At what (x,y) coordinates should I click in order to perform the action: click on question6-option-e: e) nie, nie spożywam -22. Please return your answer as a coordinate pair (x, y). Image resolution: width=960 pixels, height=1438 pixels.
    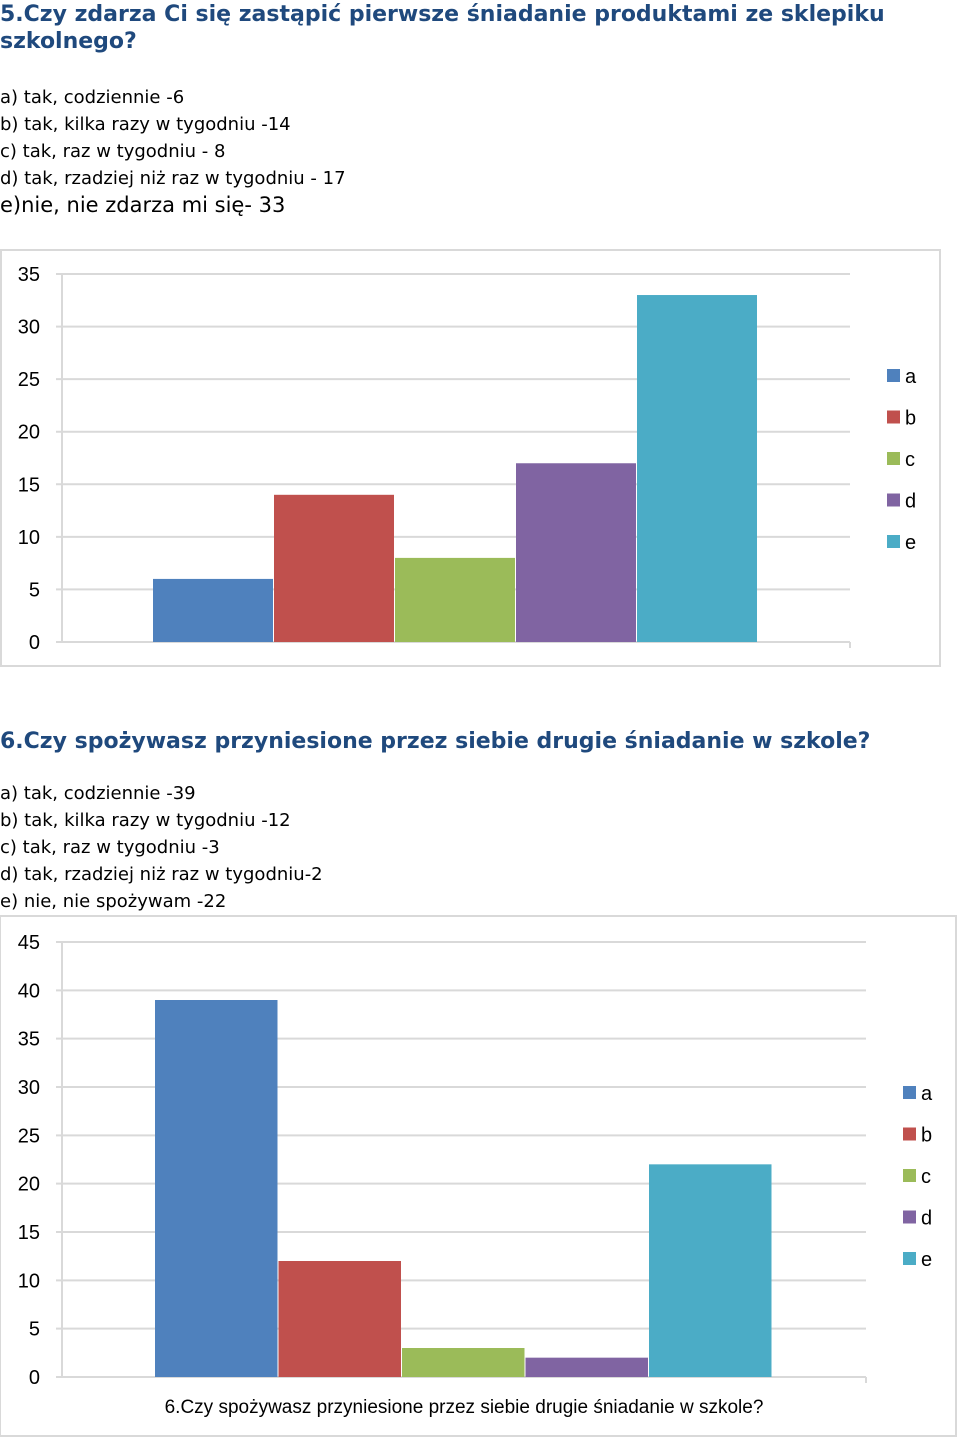
    Looking at the image, I should click on (113, 901).